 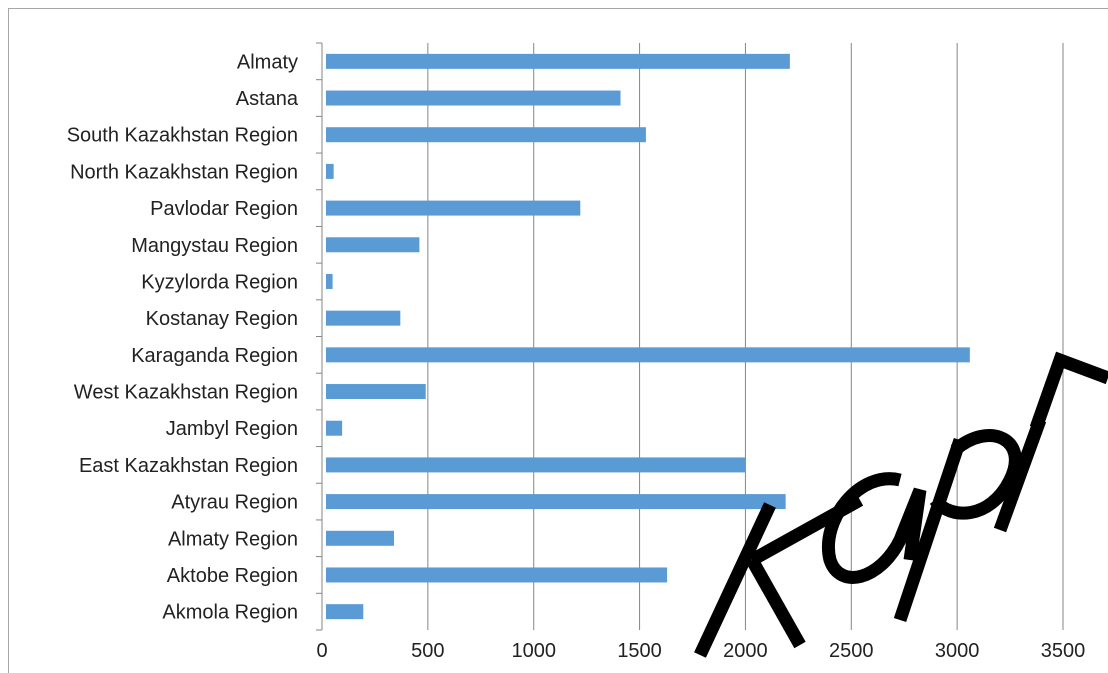 What do you see at coordinates (639, 651) in the screenshot?
I see `x-tick-label: 1500` at bounding box center [639, 651].